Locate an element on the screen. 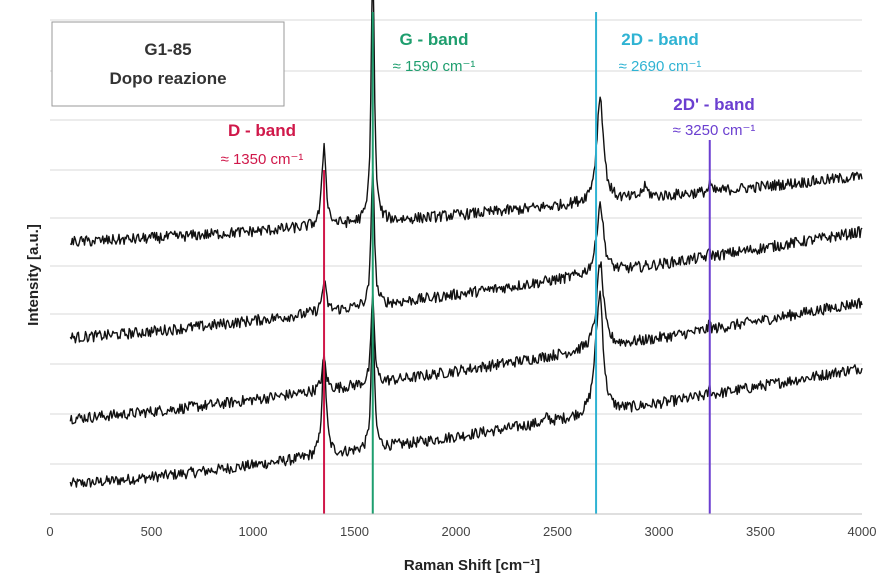 The width and height of the screenshot is (881, 578). band-name-label: D - band is located at coordinates (262, 130).